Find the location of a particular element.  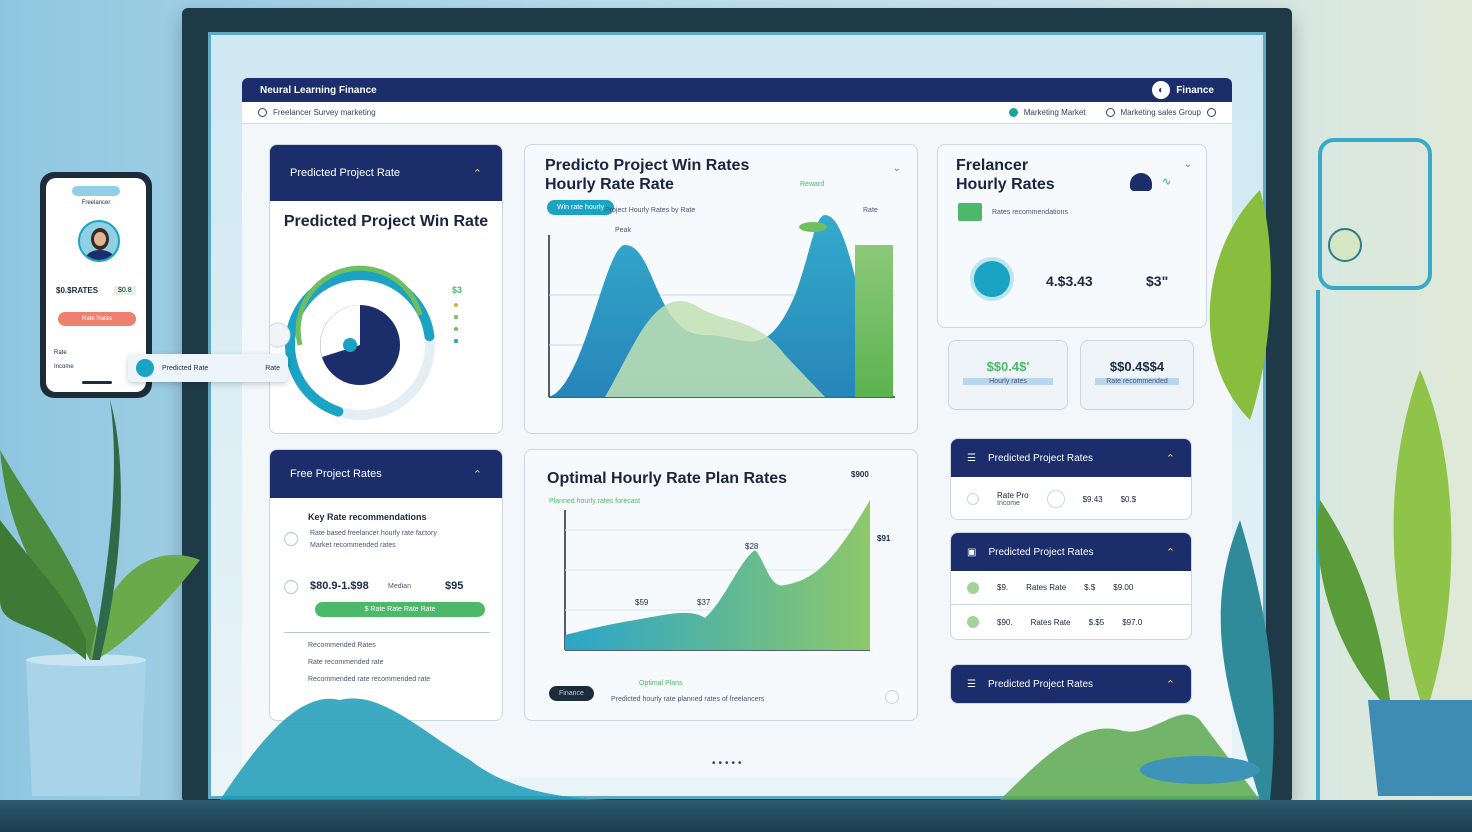

profile-avatar is located at coordinates (99, 241).